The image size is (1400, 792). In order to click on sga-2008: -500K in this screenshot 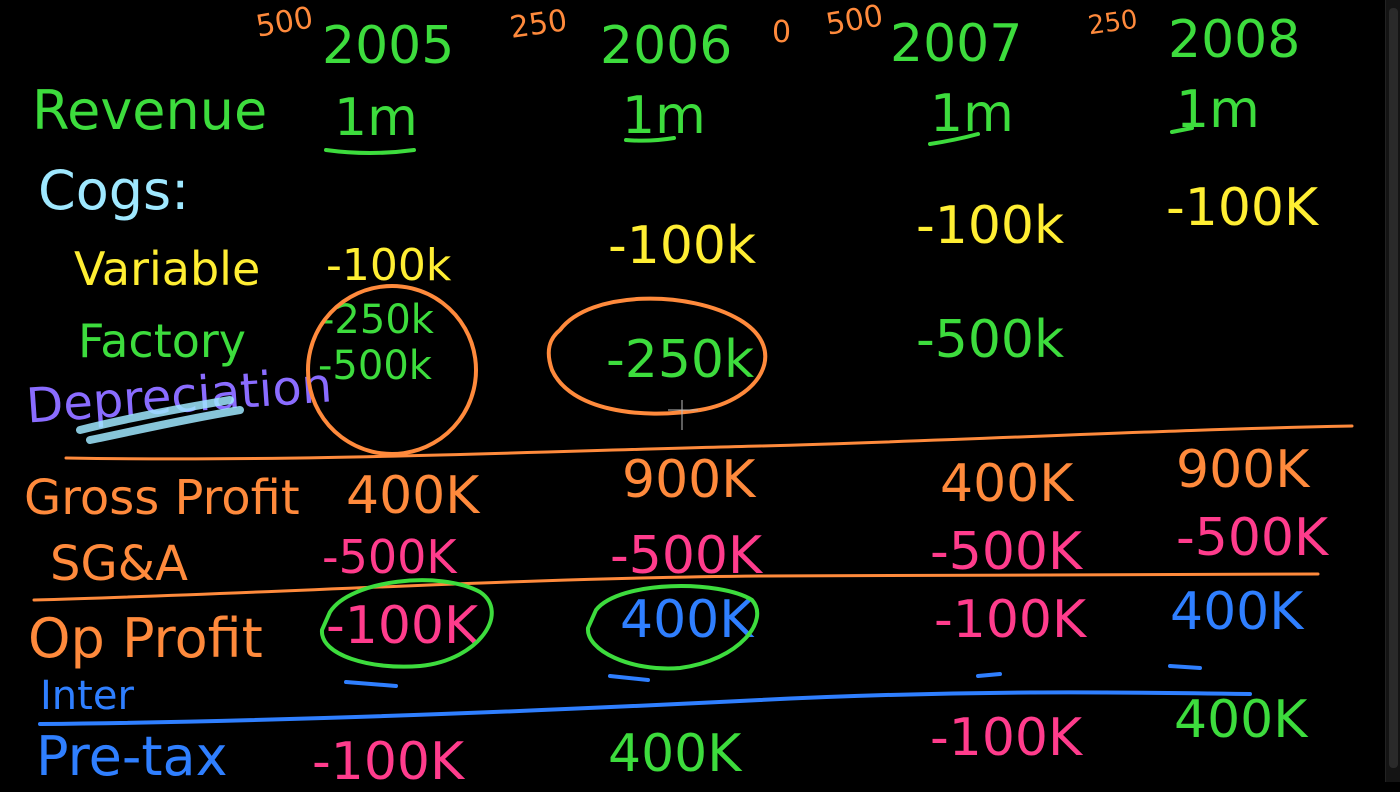, I will do `click(1252, 538)`.